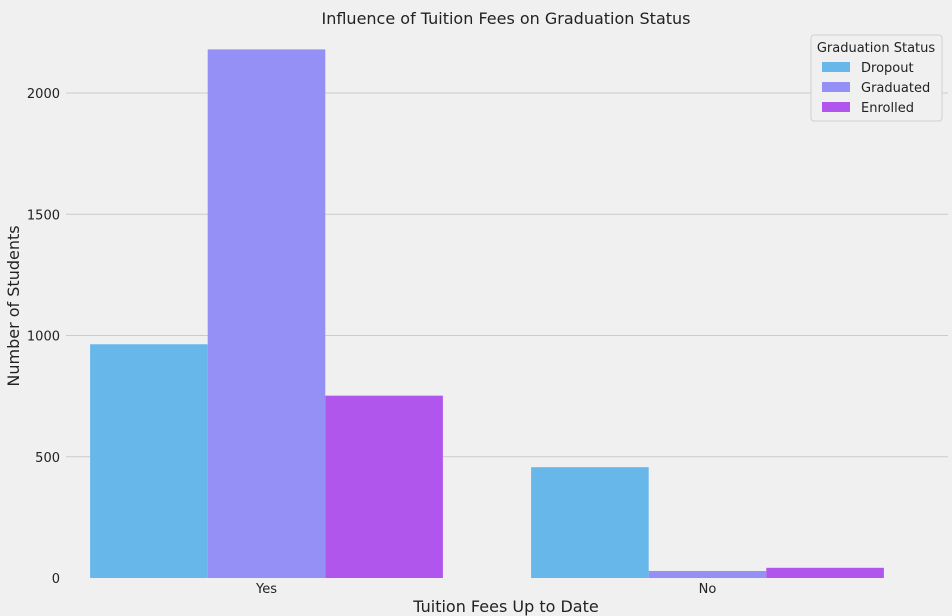 The image size is (952, 616). Describe the element at coordinates (836, 67) in the screenshot. I see `legend-swatch-dropout` at that location.